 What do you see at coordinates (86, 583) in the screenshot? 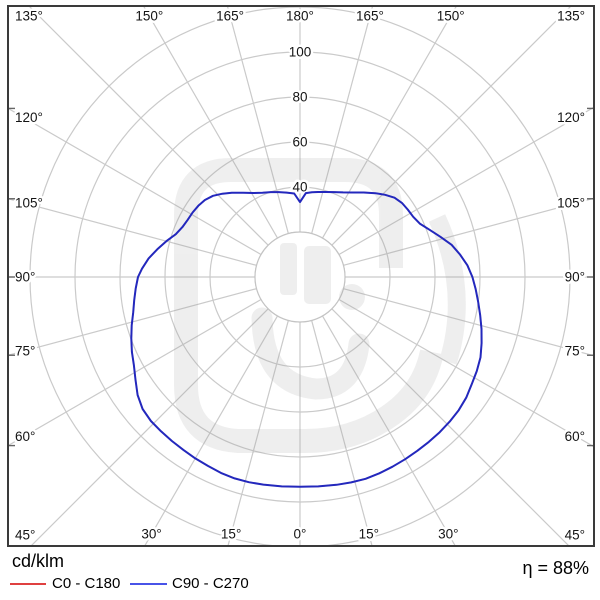
I see `legend-label-c0: C0 - C180` at bounding box center [86, 583].